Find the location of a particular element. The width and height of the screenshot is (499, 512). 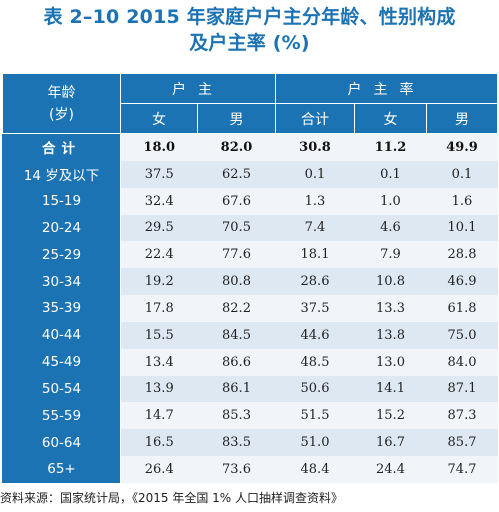

table-row: 45-49 13.4 86.6 48.5 13.0 84.0 is located at coordinates (250, 362).